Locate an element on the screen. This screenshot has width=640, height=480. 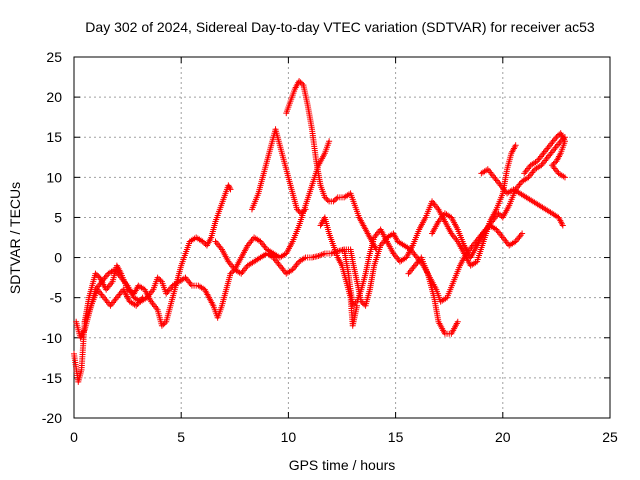
x-tick-label: 5 is located at coordinates (181, 437).